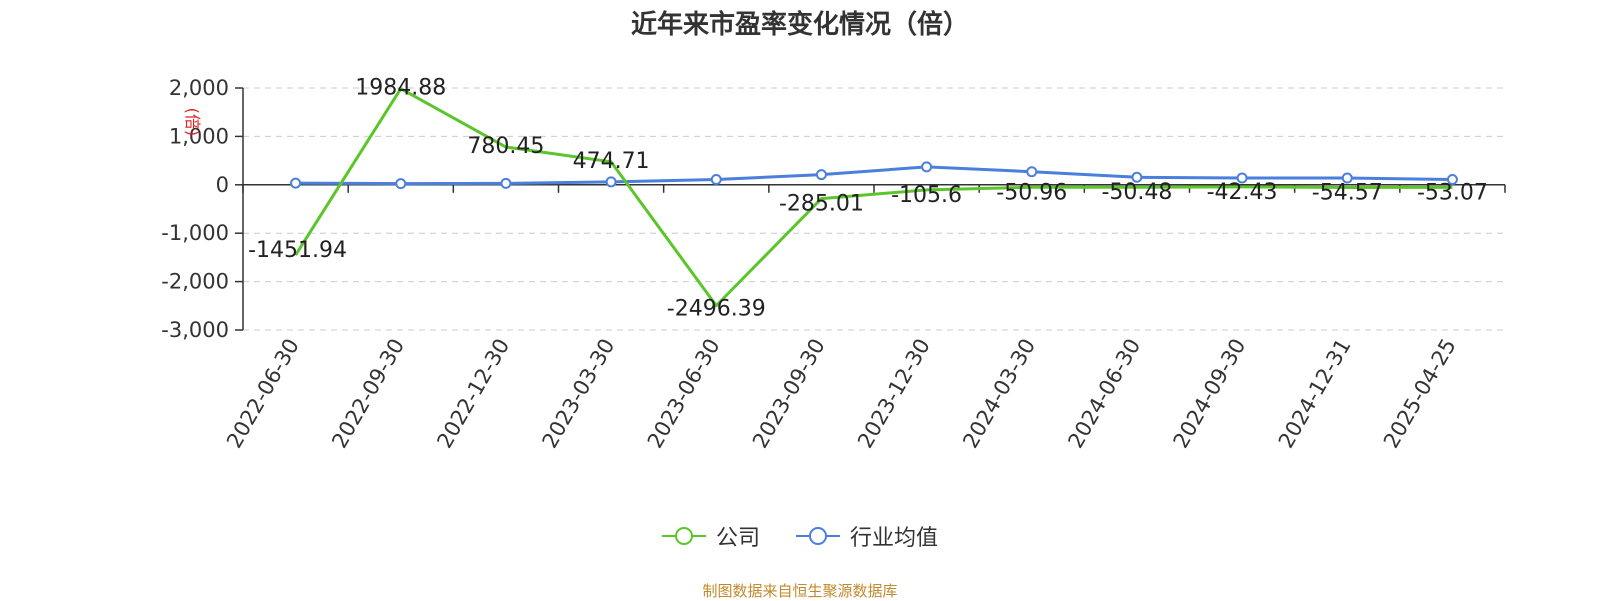 The width and height of the screenshot is (1600, 601). Describe the element at coordinates (999, 394) in the screenshot. I see `x-tick-label: 2024-03-30` at that location.